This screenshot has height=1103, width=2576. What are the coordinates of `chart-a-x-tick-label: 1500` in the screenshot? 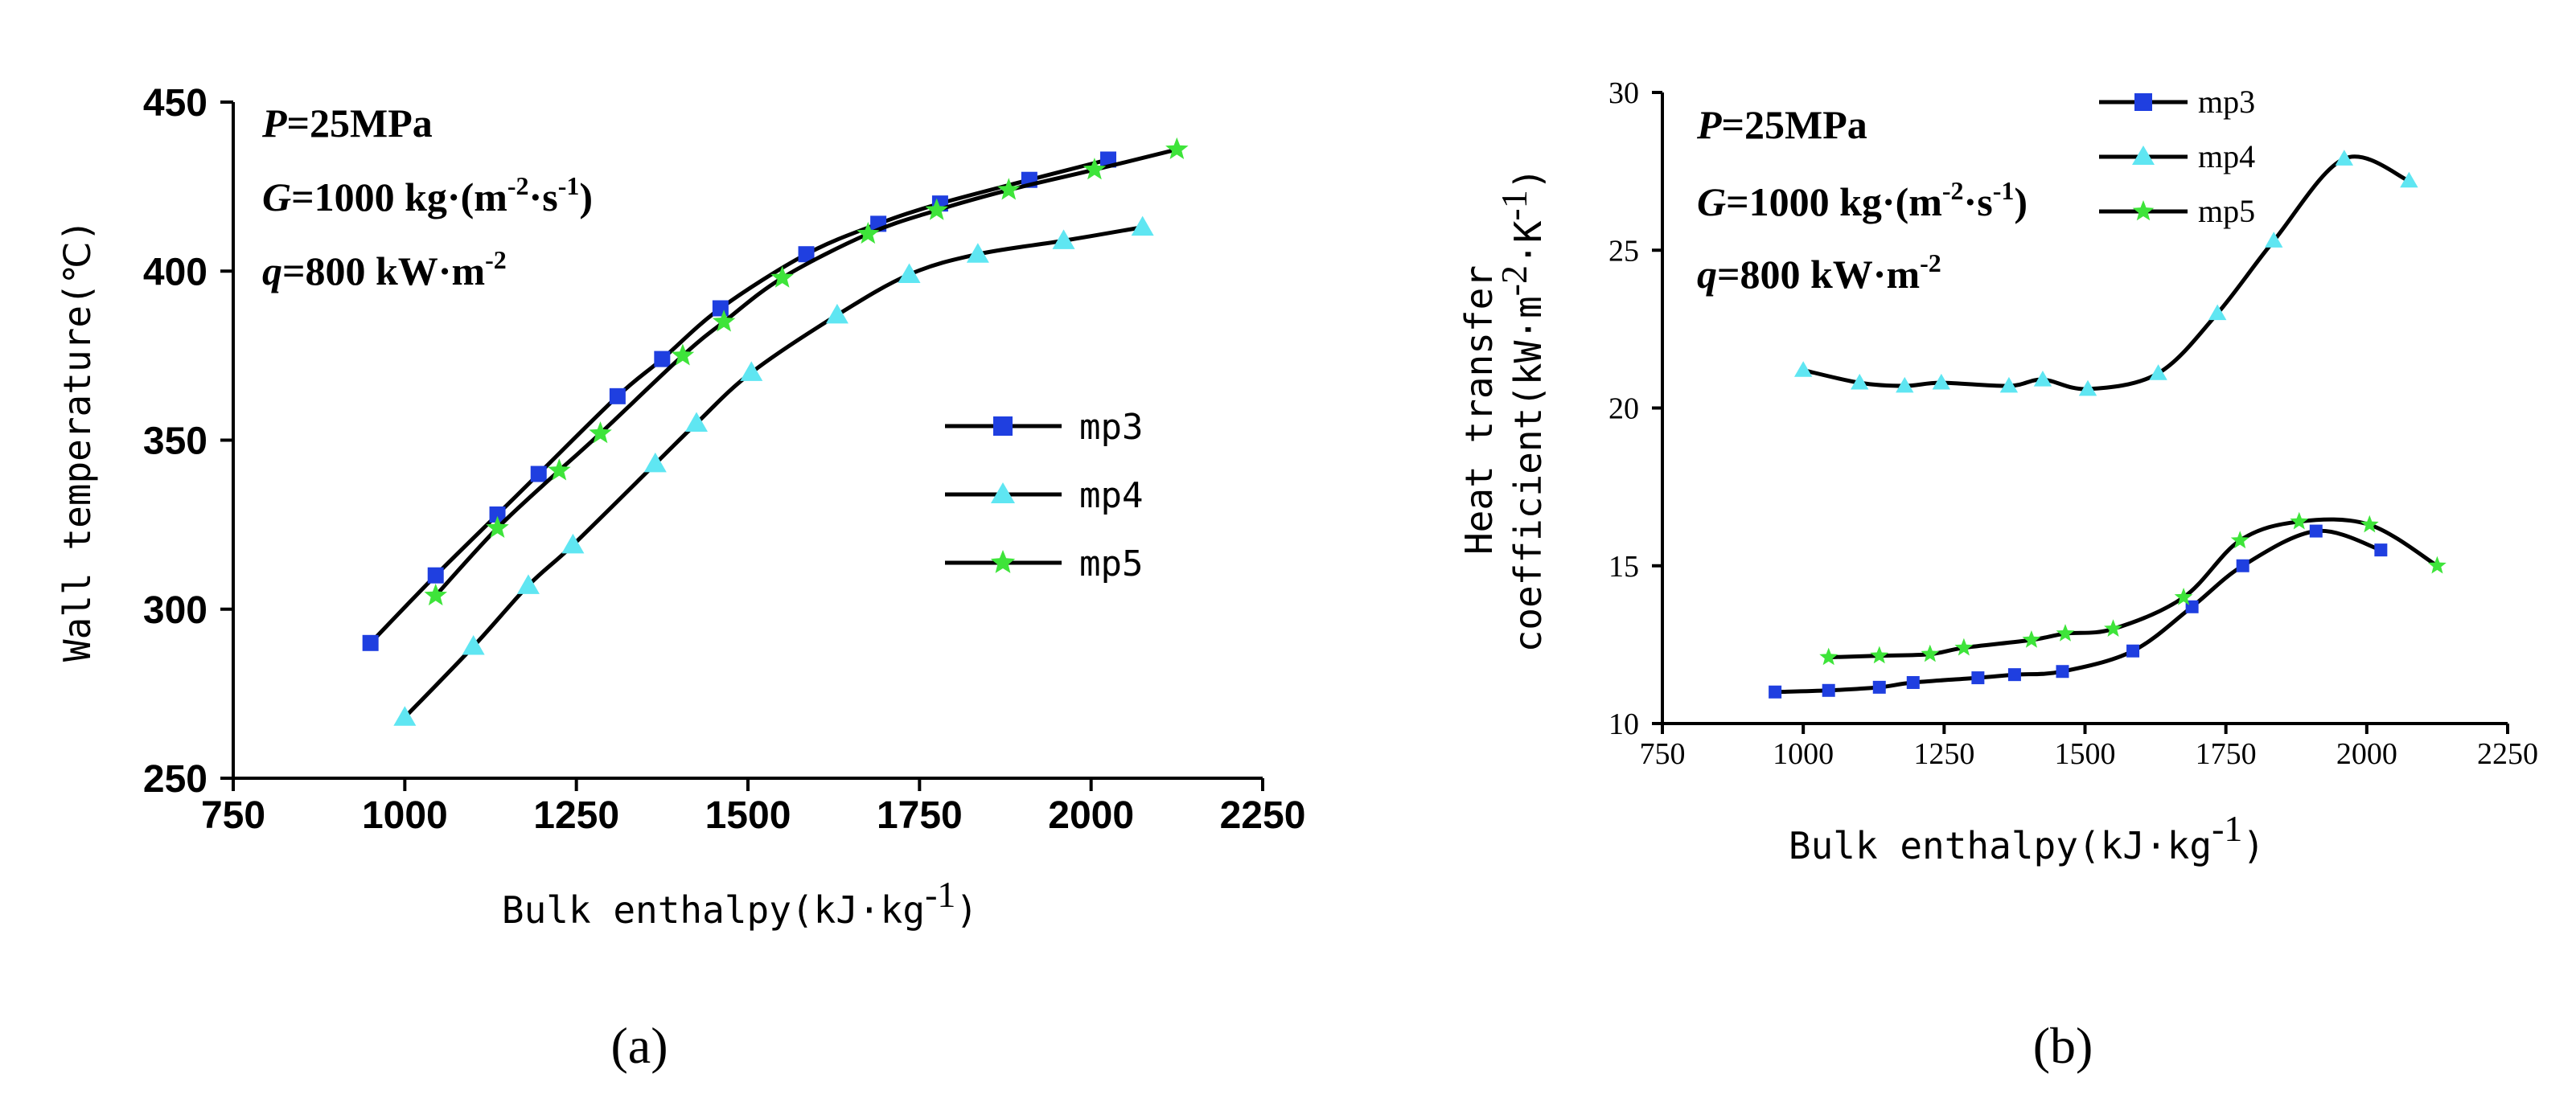 It's located at (748, 815).